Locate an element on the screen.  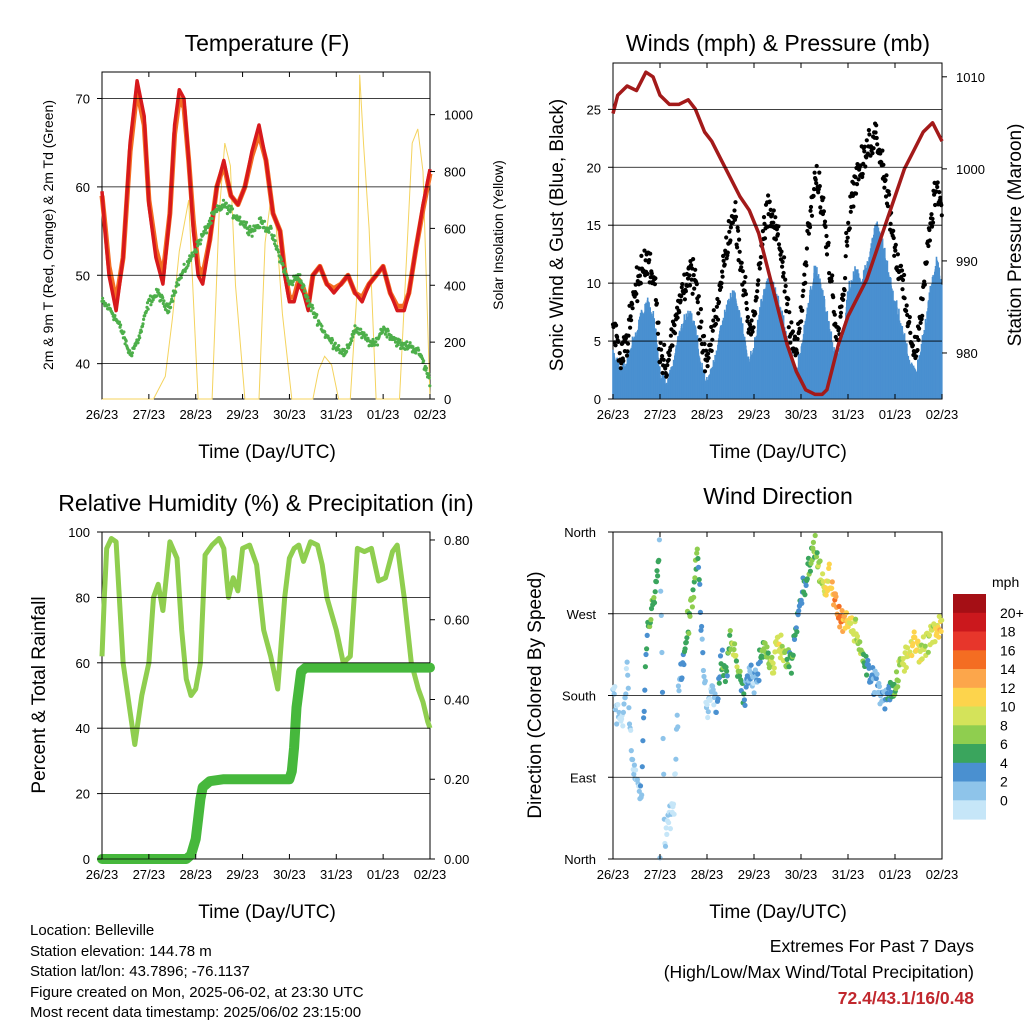
winds-x-tick-label: 26/23 is located at coordinates (613, 414).